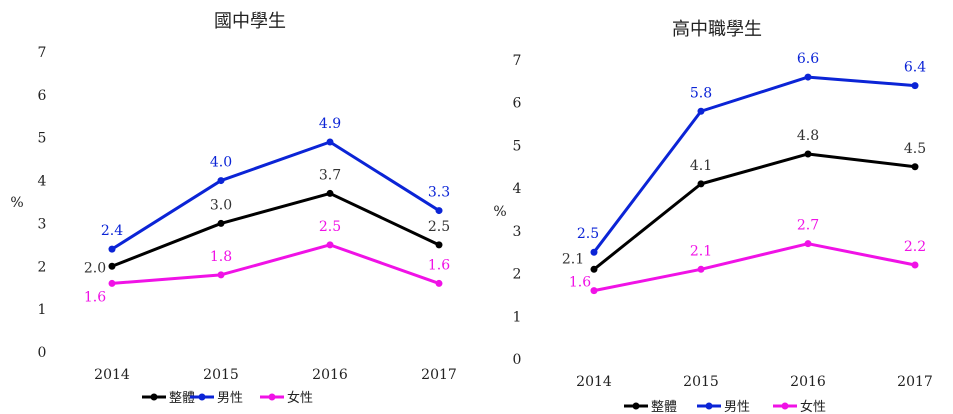 This screenshot has width=953, height=414. What do you see at coordinates (915, 68) in the screenshot?
I see `data-label: 6.4` at bounding box center [915, 68].